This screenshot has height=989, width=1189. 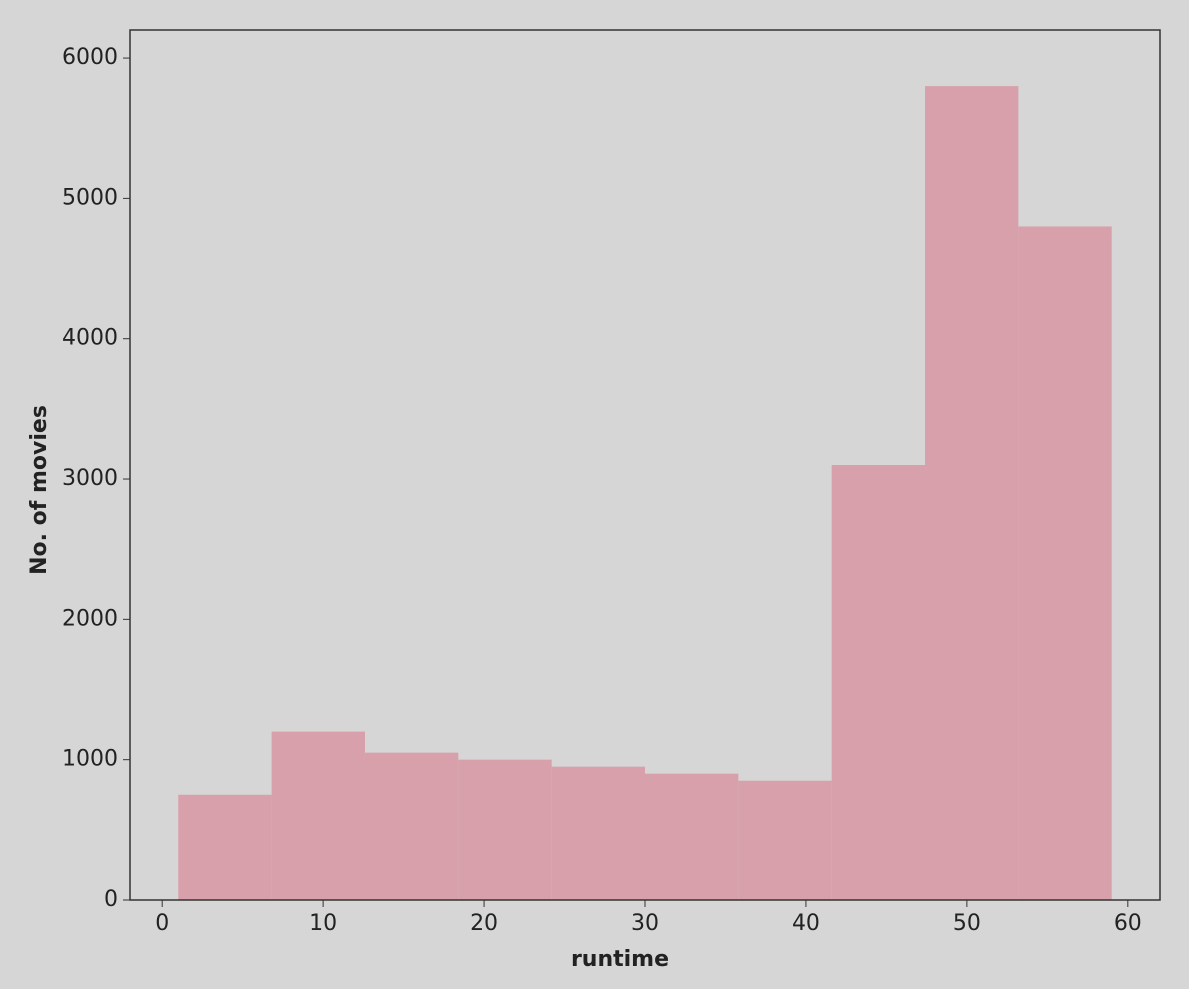 I want to click on x-tick-label: 10, so click(x=323, y=923).